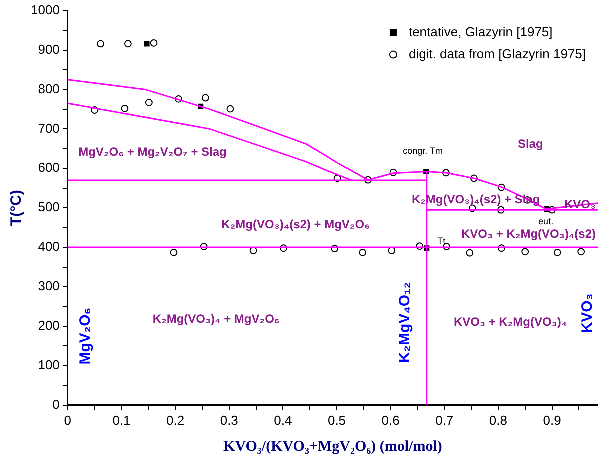 This screenshot has height=460, width=603. What do you see at coordinates (442, 241) in the screenshot?
I see `annotation: Tt` at bounding box center [442, 241].